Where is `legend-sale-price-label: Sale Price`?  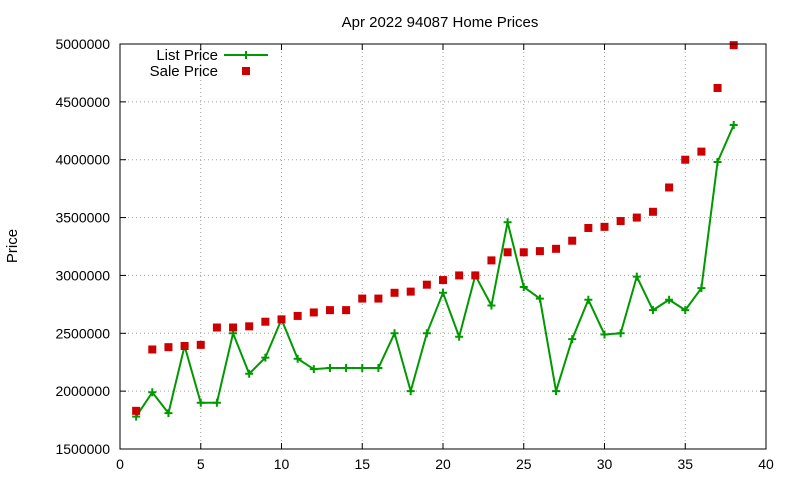
legend-sale-price-label: Sale Price is located at coordinates (184, 71).